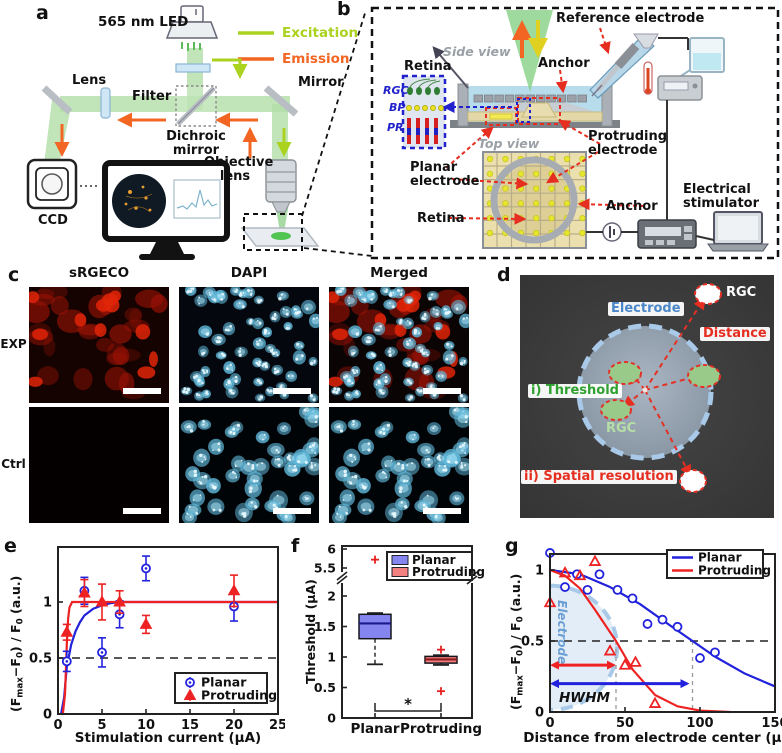 The width and height of the screenshot is (782, 753). Describe the element at coordinates (192, 28) in the screenshot. I see `led-icon` at that location.